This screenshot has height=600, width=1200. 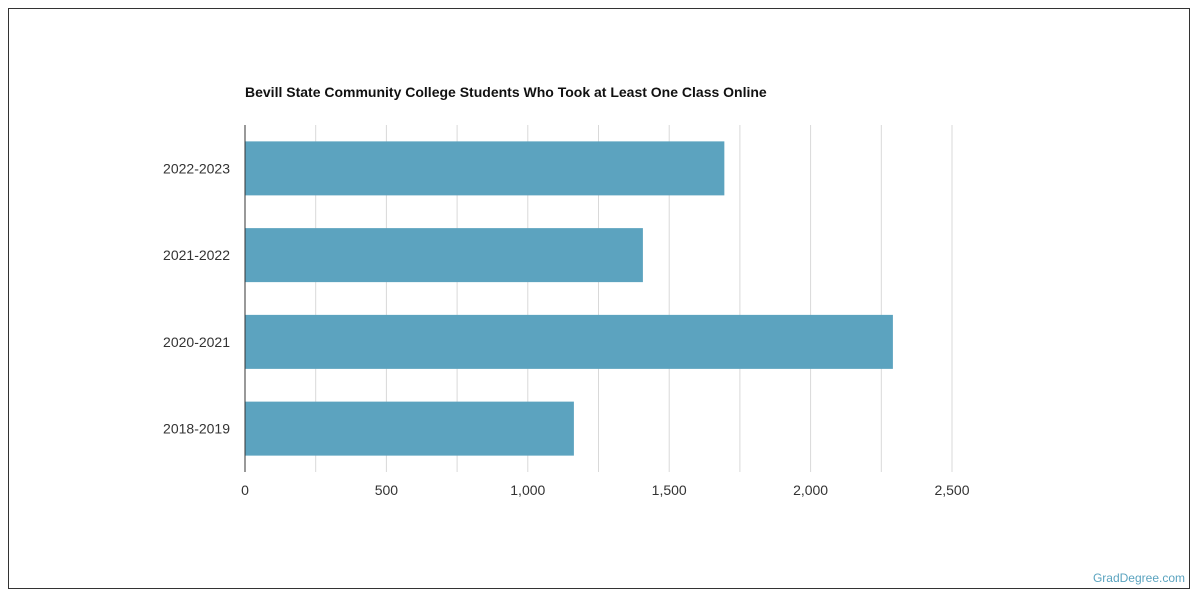 I want to click on x-tick-label: 2,500, so click(x=951, y=490).